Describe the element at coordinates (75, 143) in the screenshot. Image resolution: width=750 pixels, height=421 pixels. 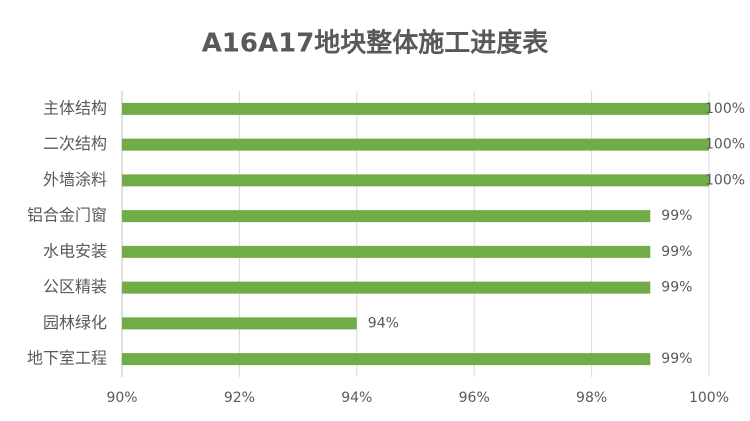
I see `y-tick-label: 二次结构` at that location.